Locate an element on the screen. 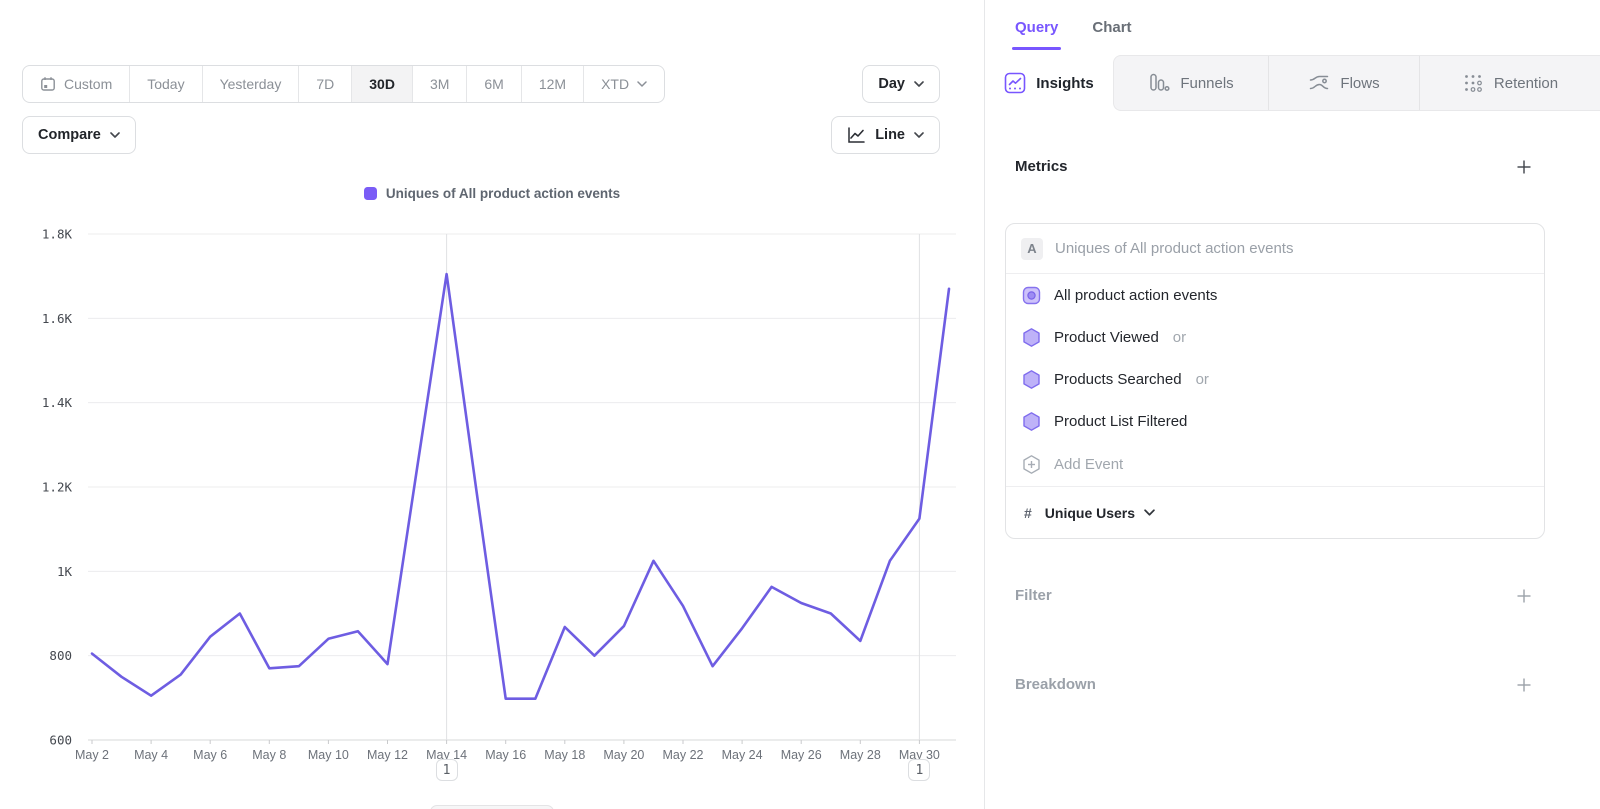 The image size is (1600, 809). tab-funnels: Funnels is located at coordinates (1191, 83).